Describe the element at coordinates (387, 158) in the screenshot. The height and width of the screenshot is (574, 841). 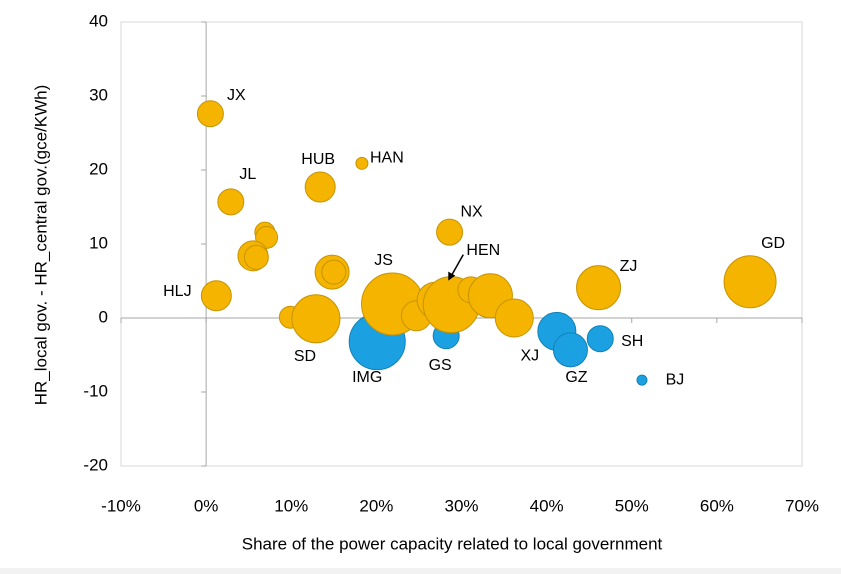
I see `point-label: HAN` at that location.